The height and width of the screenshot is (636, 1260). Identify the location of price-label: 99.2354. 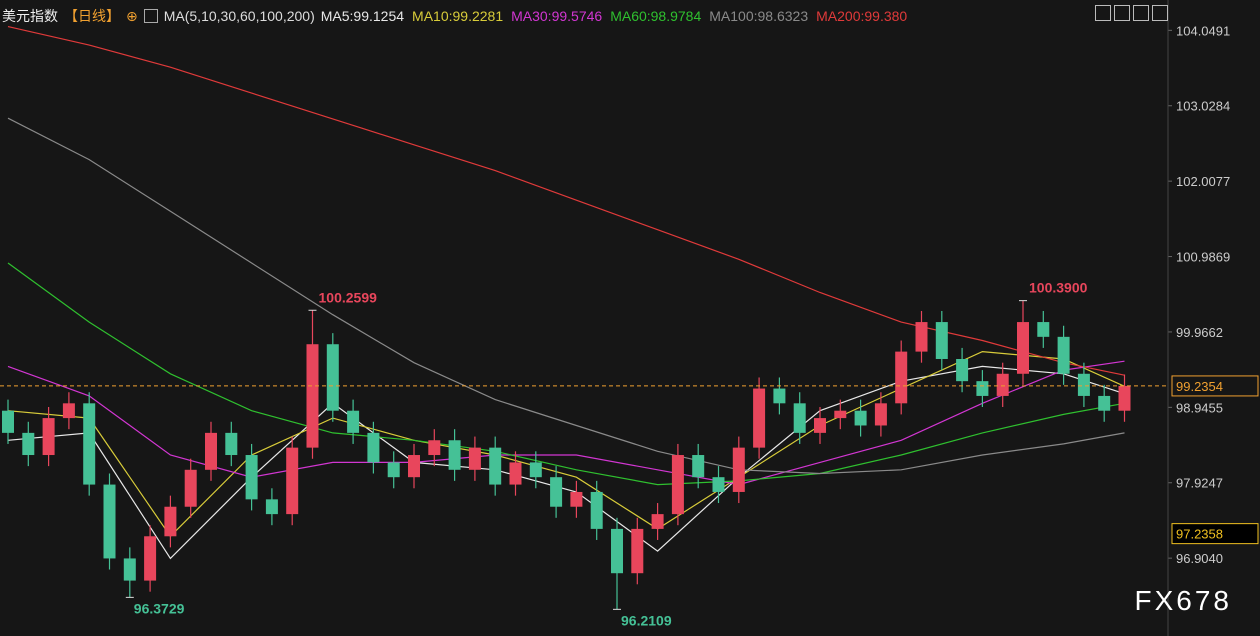
(1199, 386).